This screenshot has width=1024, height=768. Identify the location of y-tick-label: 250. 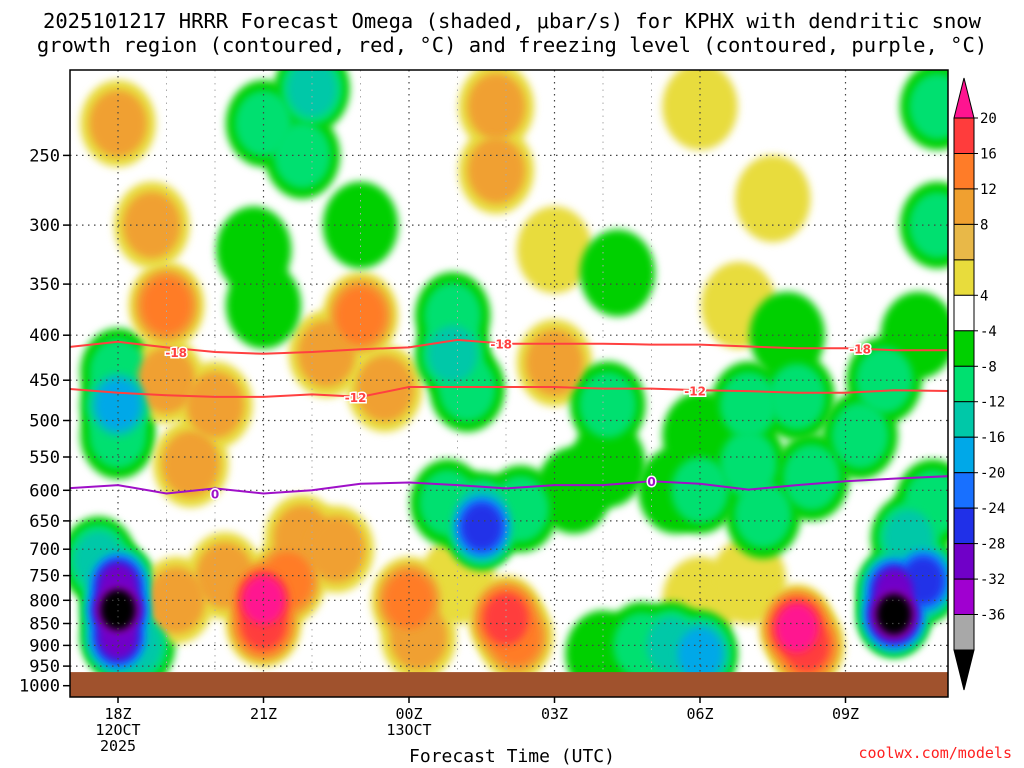
(44, 156).